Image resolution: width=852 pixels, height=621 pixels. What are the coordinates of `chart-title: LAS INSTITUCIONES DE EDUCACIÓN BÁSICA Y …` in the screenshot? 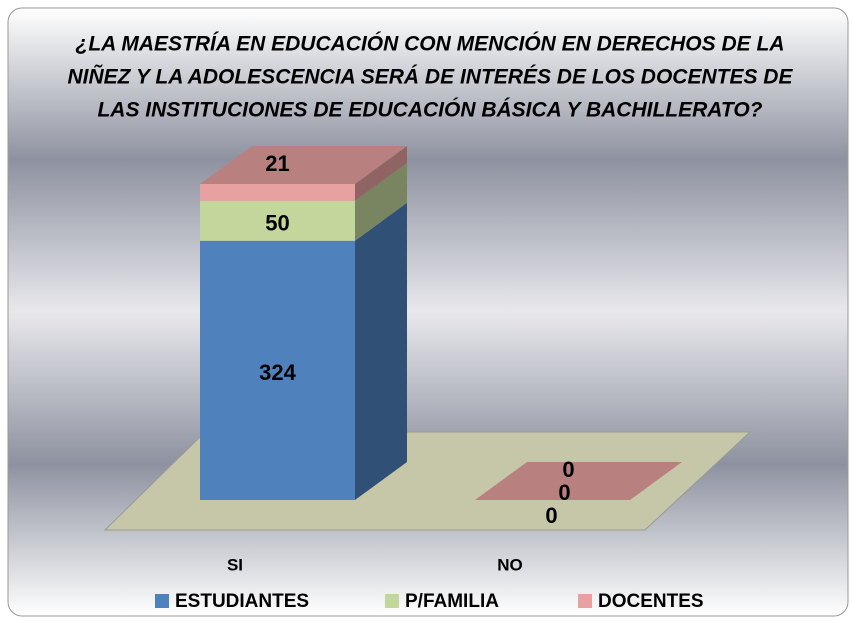 It's located at (429, 110).